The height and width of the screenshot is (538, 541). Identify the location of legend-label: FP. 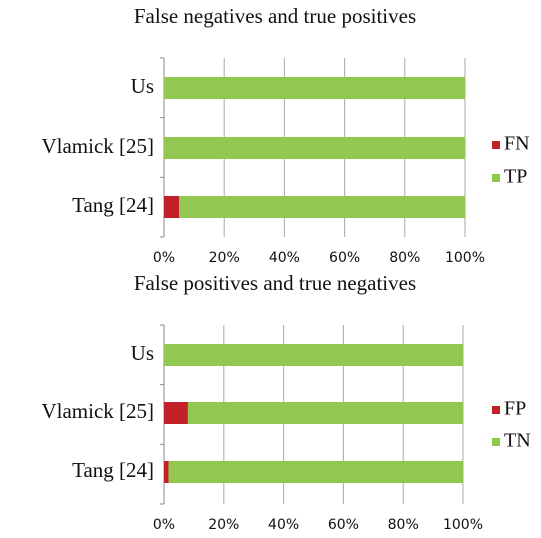
(515, 409).